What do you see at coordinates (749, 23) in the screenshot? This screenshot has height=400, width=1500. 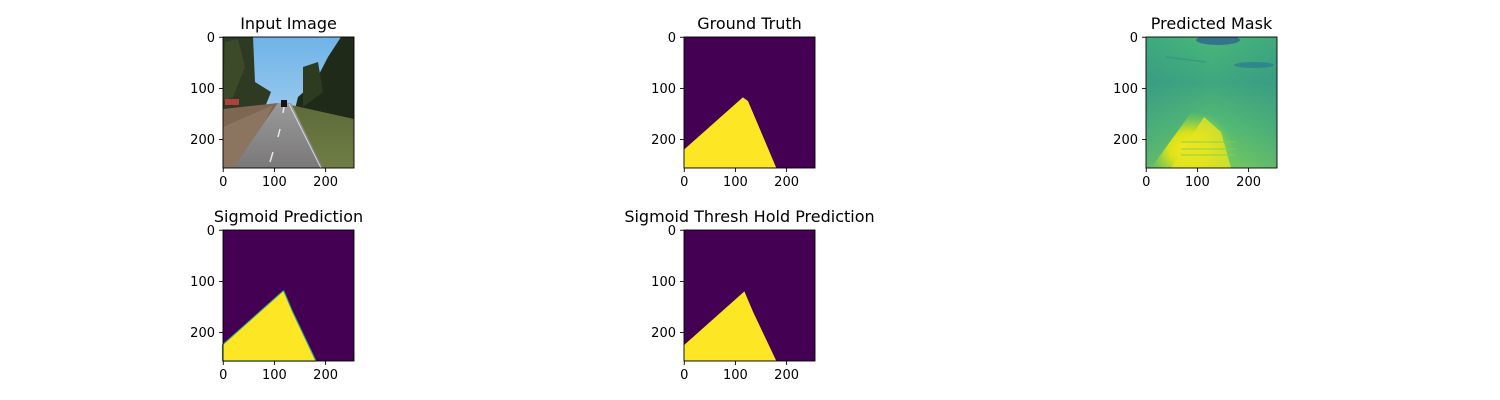 I see `panel-title: Ground Truth` at bounding box center [749, 23].